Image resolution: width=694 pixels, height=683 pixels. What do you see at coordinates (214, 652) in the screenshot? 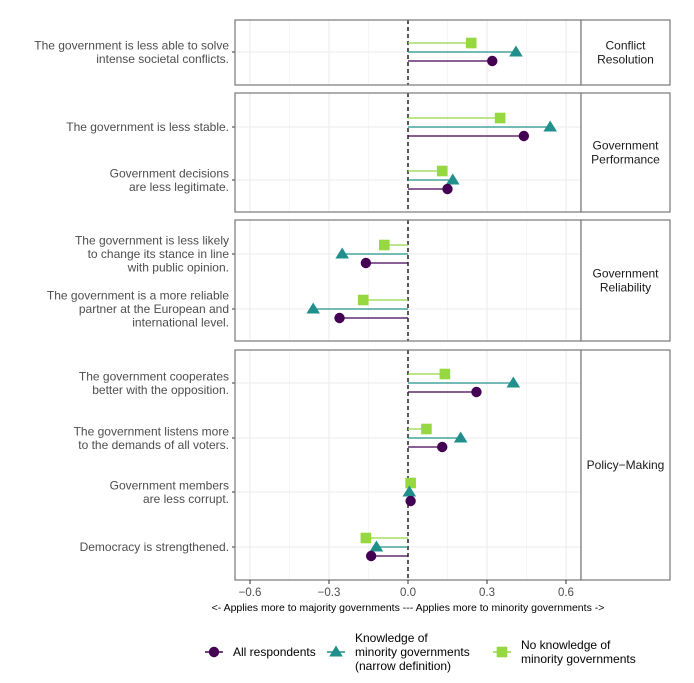
I see `legend-key-circle` at bounding box center [214, 652].